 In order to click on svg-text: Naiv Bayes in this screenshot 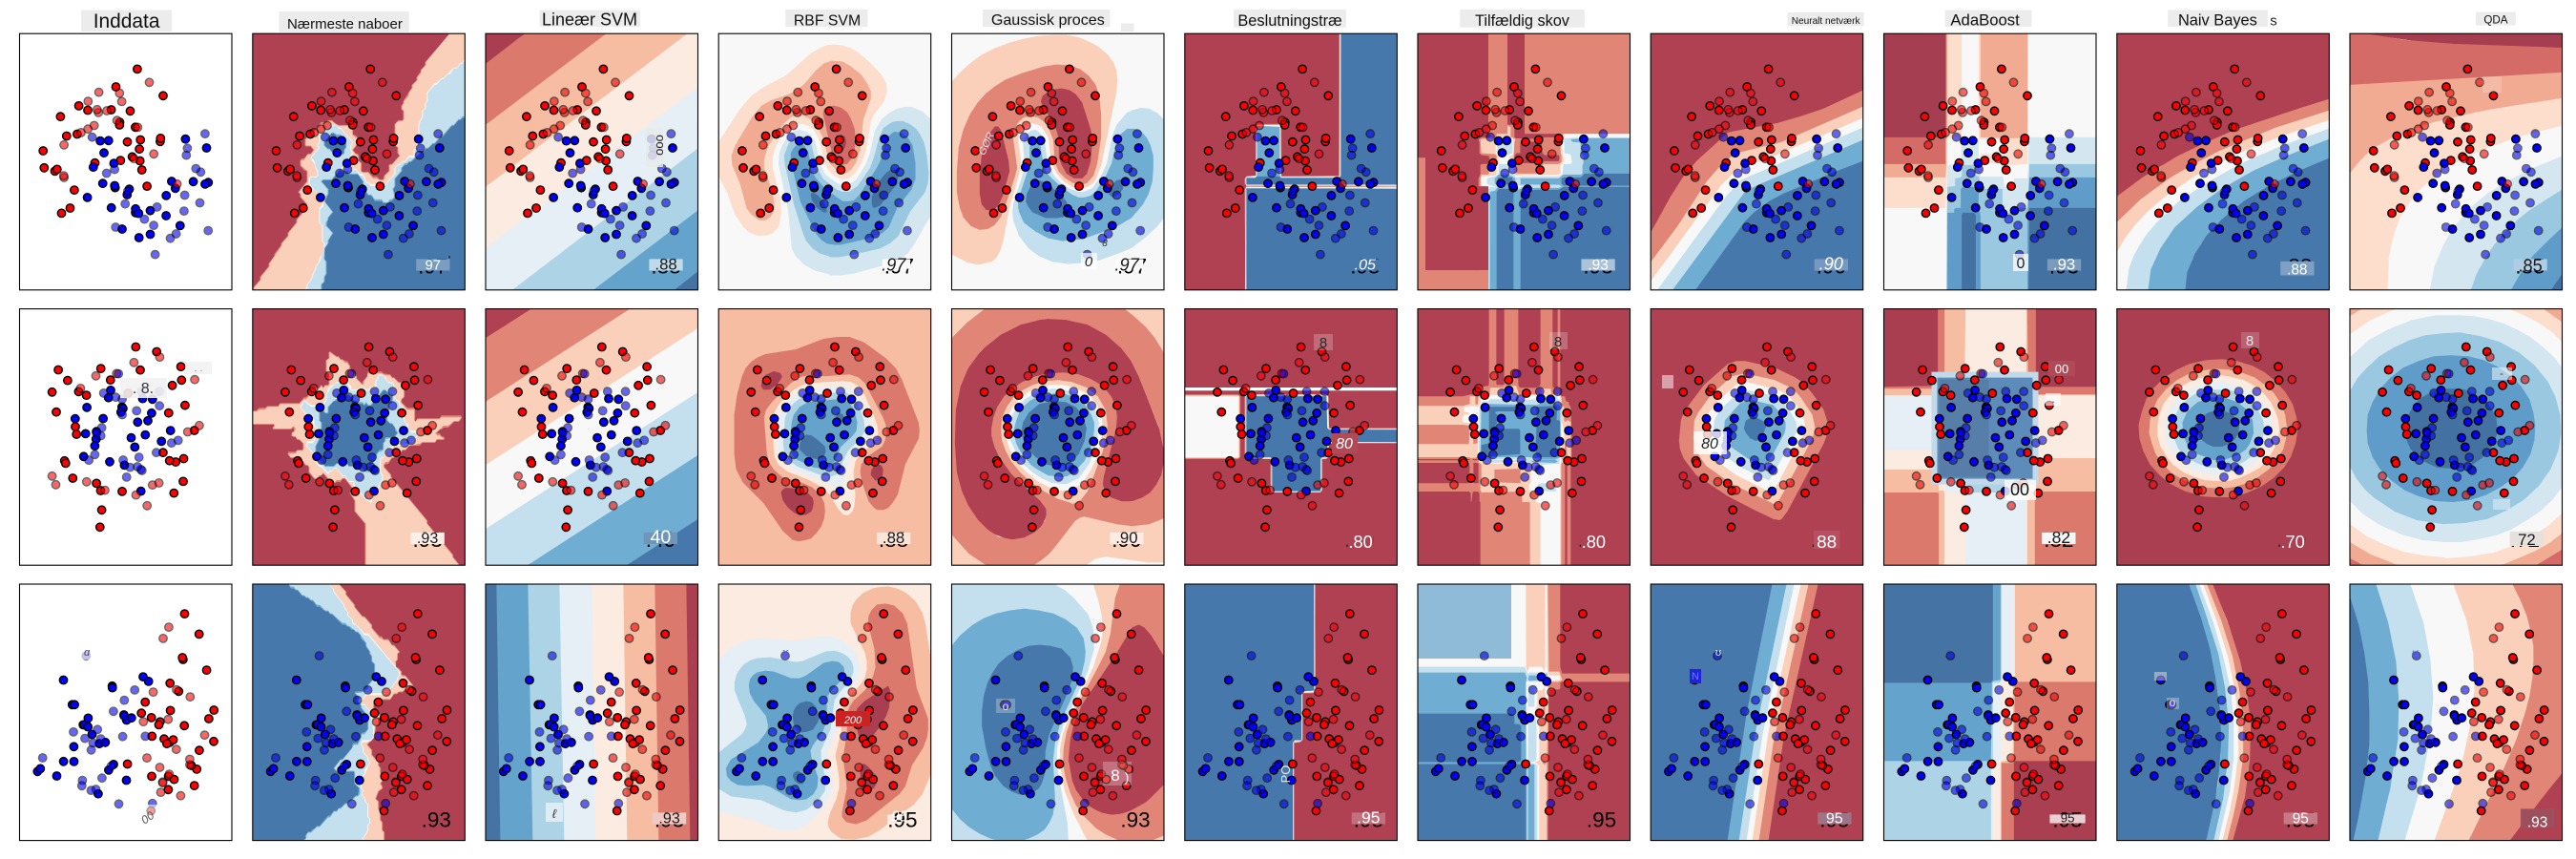, I will do `click(2217, 20)`.